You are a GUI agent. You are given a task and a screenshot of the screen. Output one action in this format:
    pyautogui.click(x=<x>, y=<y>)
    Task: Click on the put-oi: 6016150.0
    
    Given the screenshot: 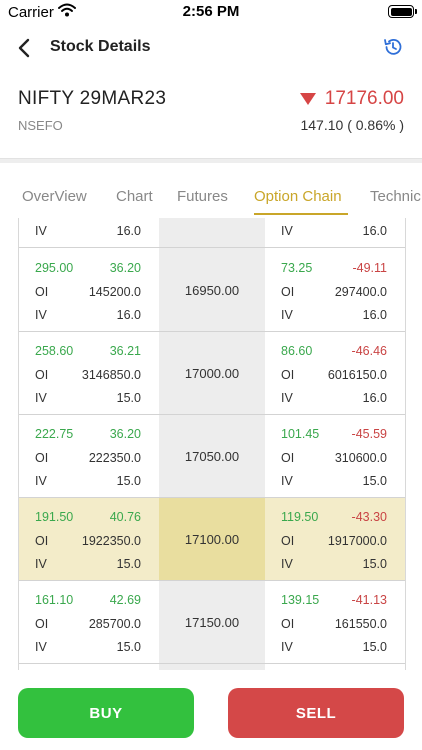 What is the action you would take?
    pyautogui.click(x=357, y=375)
    